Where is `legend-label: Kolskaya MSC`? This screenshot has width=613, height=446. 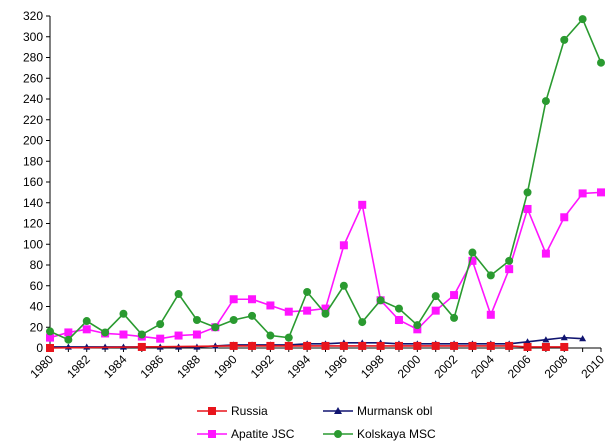 legend-label: Kolskaya MSC is located at coordinates (396, 434).